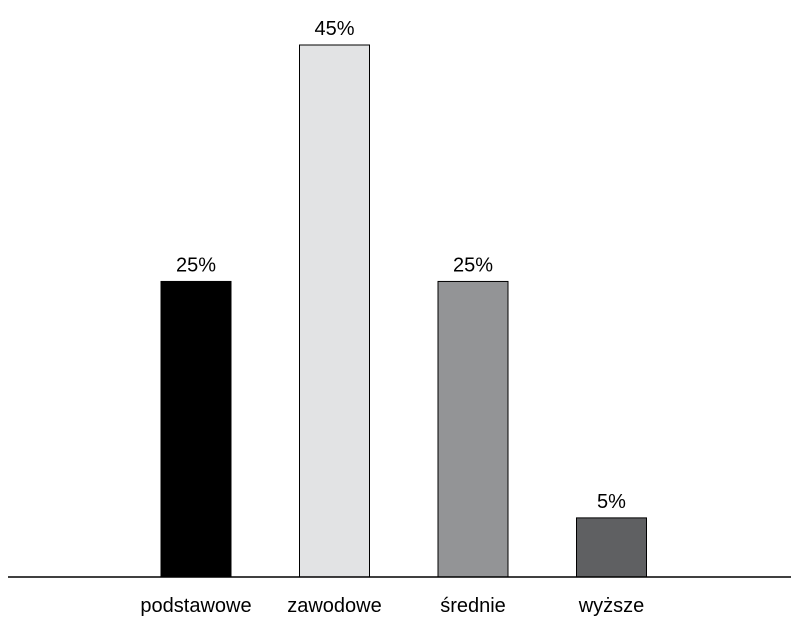  Describe the element at coordinates (611, 606) in the screenshot. I see `category-label-4: wyższe` at that location.